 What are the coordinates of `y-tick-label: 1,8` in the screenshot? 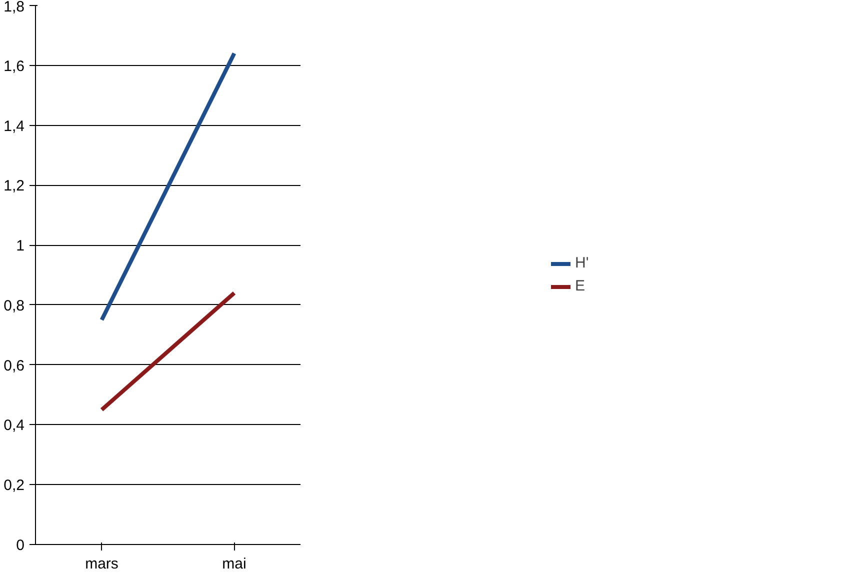 It's located at (14, 8).